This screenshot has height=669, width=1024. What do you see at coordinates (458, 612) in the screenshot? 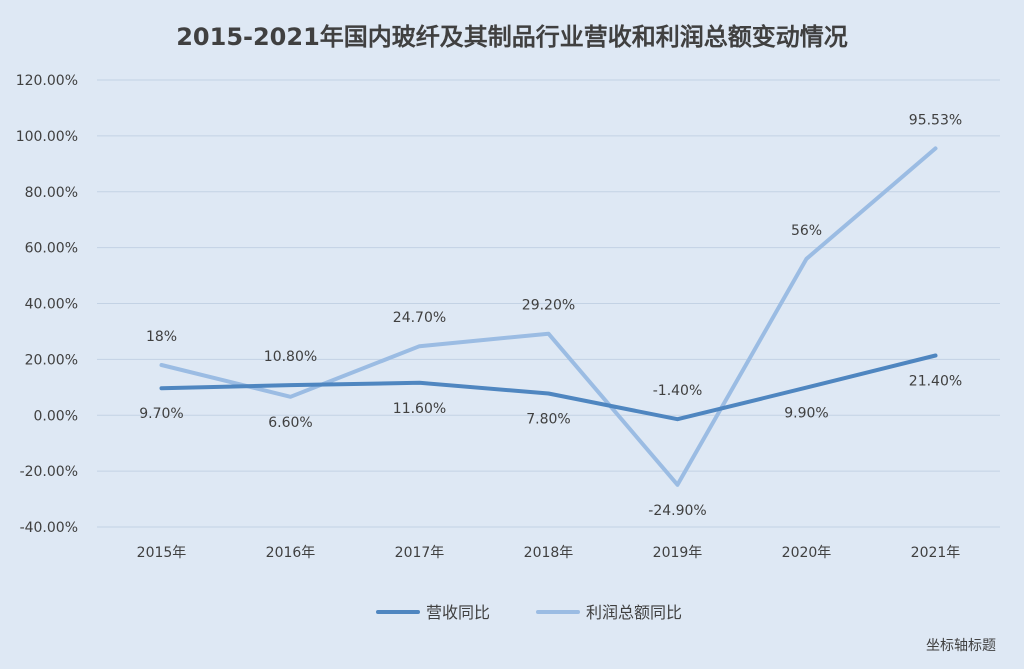
I see `legend-label: 营收同比` at bounding box center [458, 612].